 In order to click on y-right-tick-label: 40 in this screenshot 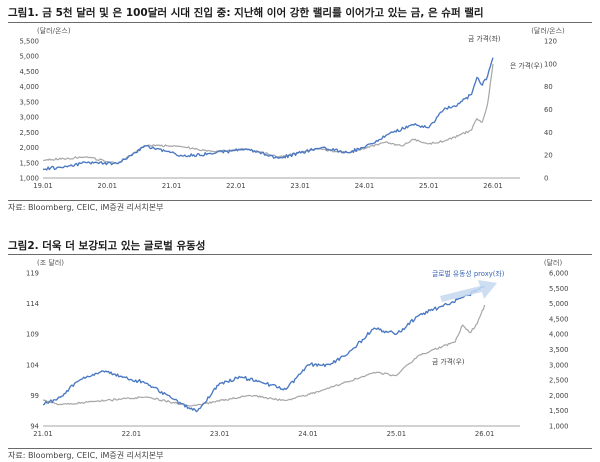, I will do `click(548, 133)`.